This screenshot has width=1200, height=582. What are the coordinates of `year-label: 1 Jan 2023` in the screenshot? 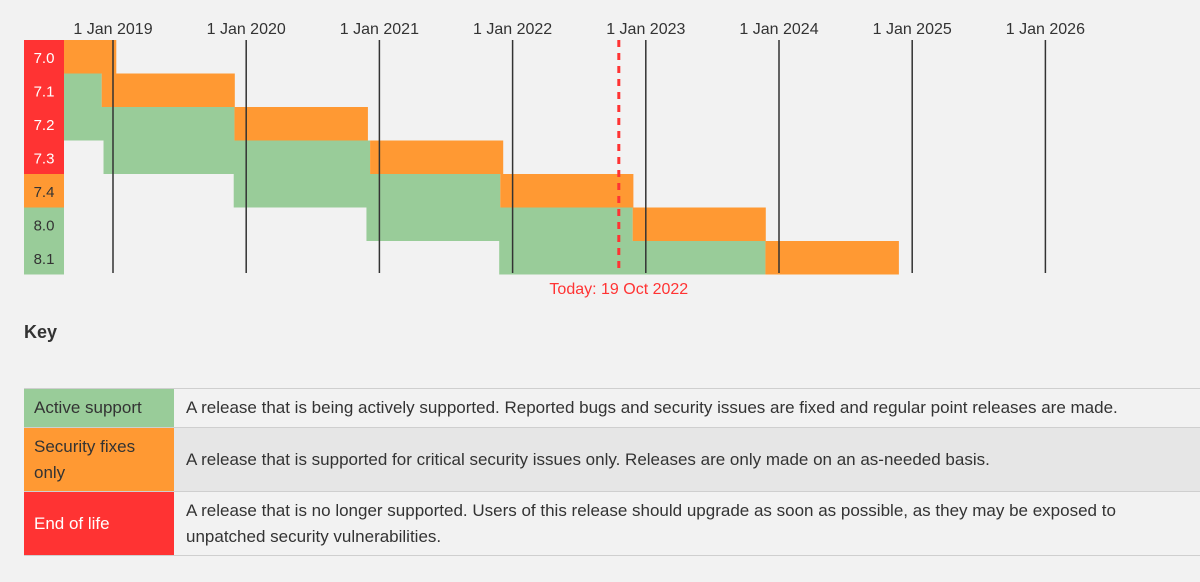 It's located at (645, 29).